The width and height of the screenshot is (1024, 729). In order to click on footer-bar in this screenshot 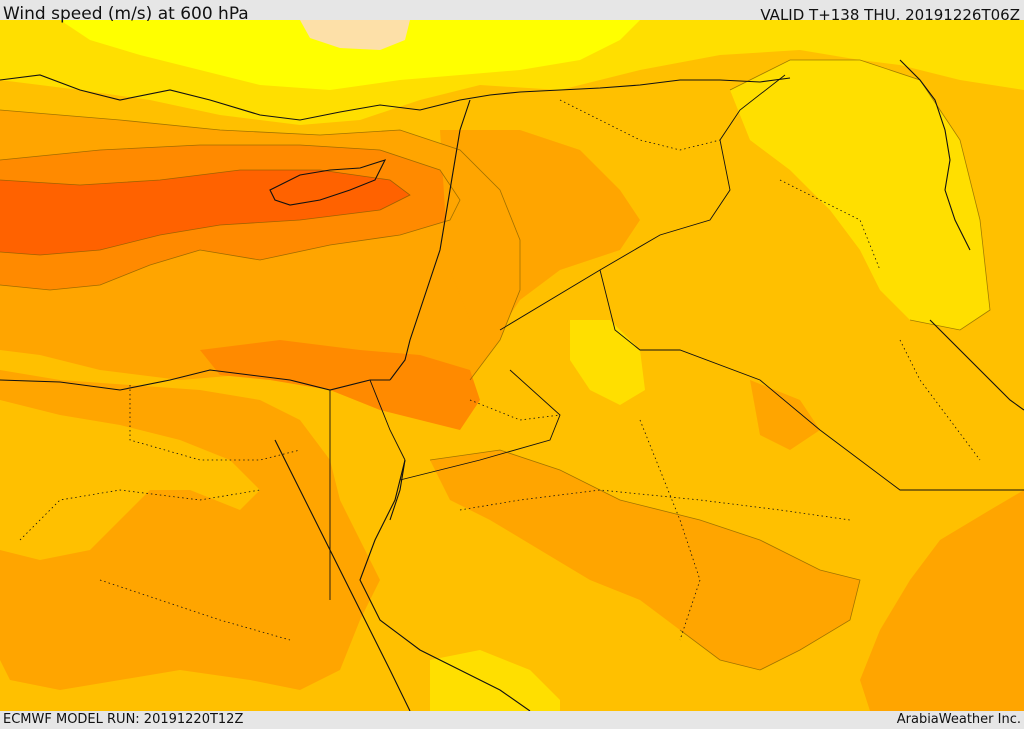, I will do `click(512, 720)`.